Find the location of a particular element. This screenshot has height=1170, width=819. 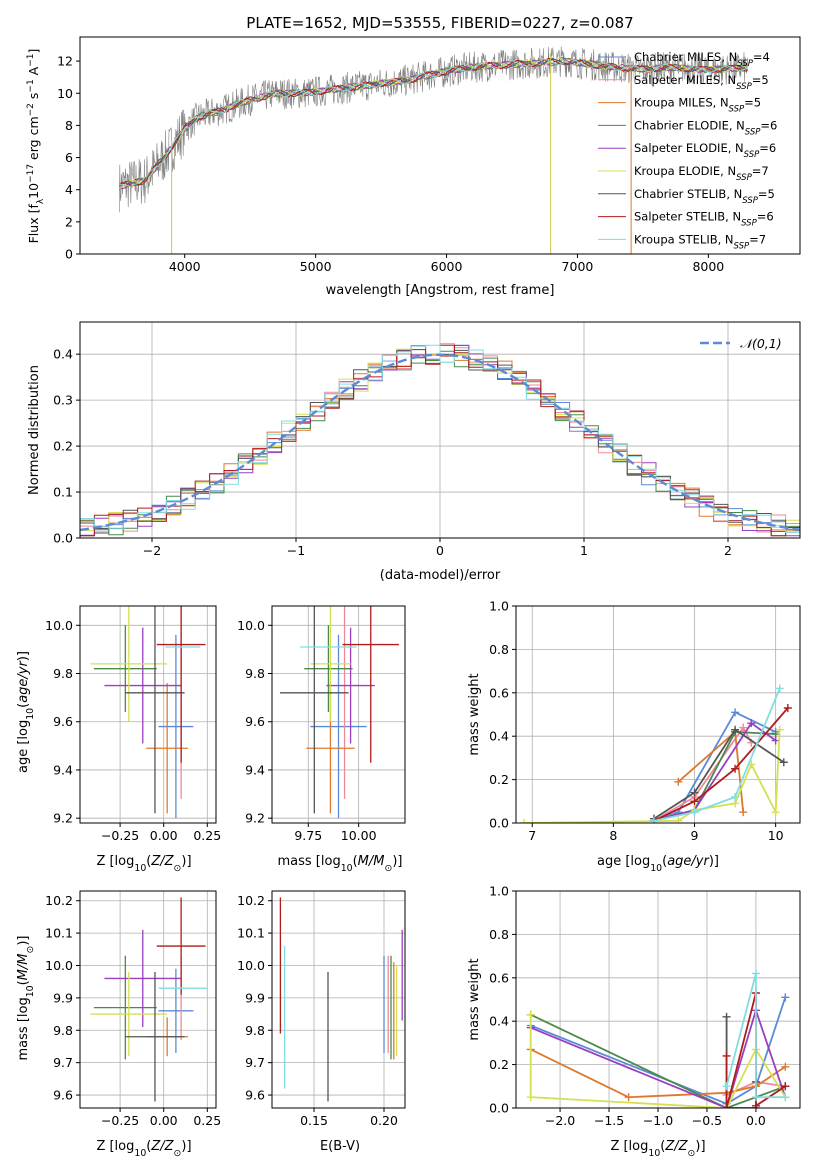

label-part: ⊙ is located at coordinates (692, 1153).